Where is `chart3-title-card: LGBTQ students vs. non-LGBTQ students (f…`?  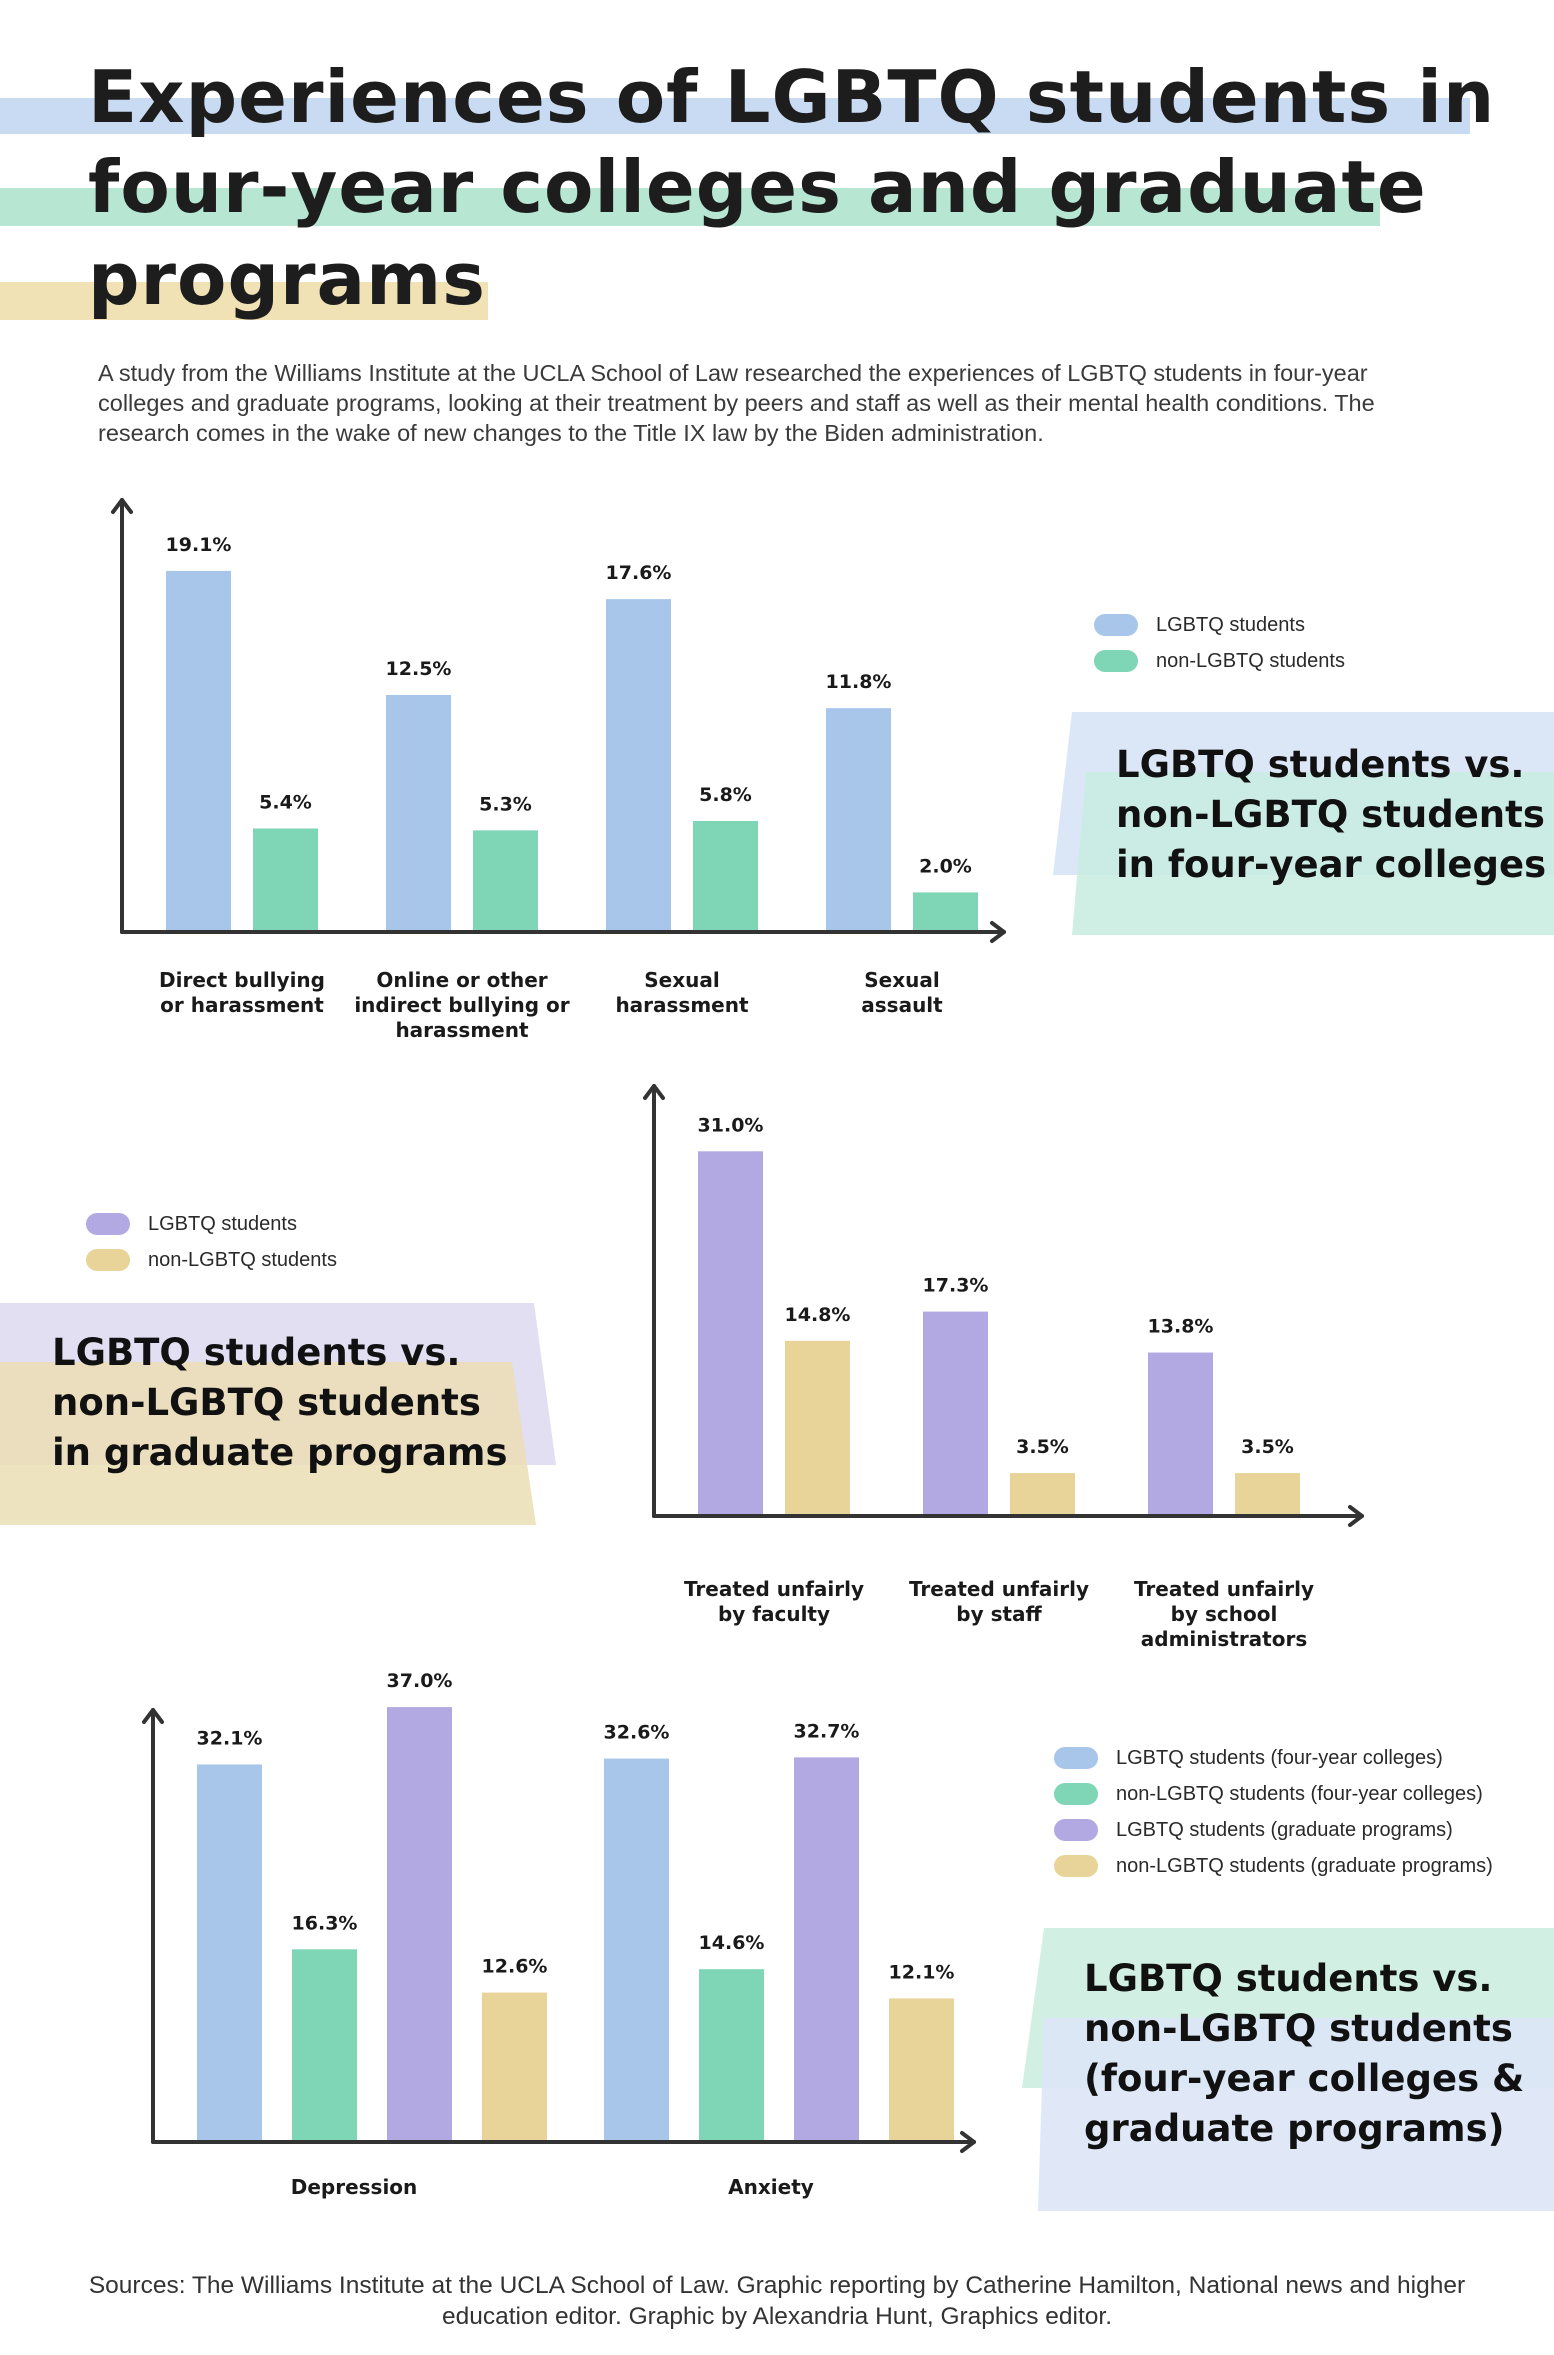
chart3-title-card: LGBTQ students vs. non-LGBTQ students (f… is located at coordinates (1288, 2070).